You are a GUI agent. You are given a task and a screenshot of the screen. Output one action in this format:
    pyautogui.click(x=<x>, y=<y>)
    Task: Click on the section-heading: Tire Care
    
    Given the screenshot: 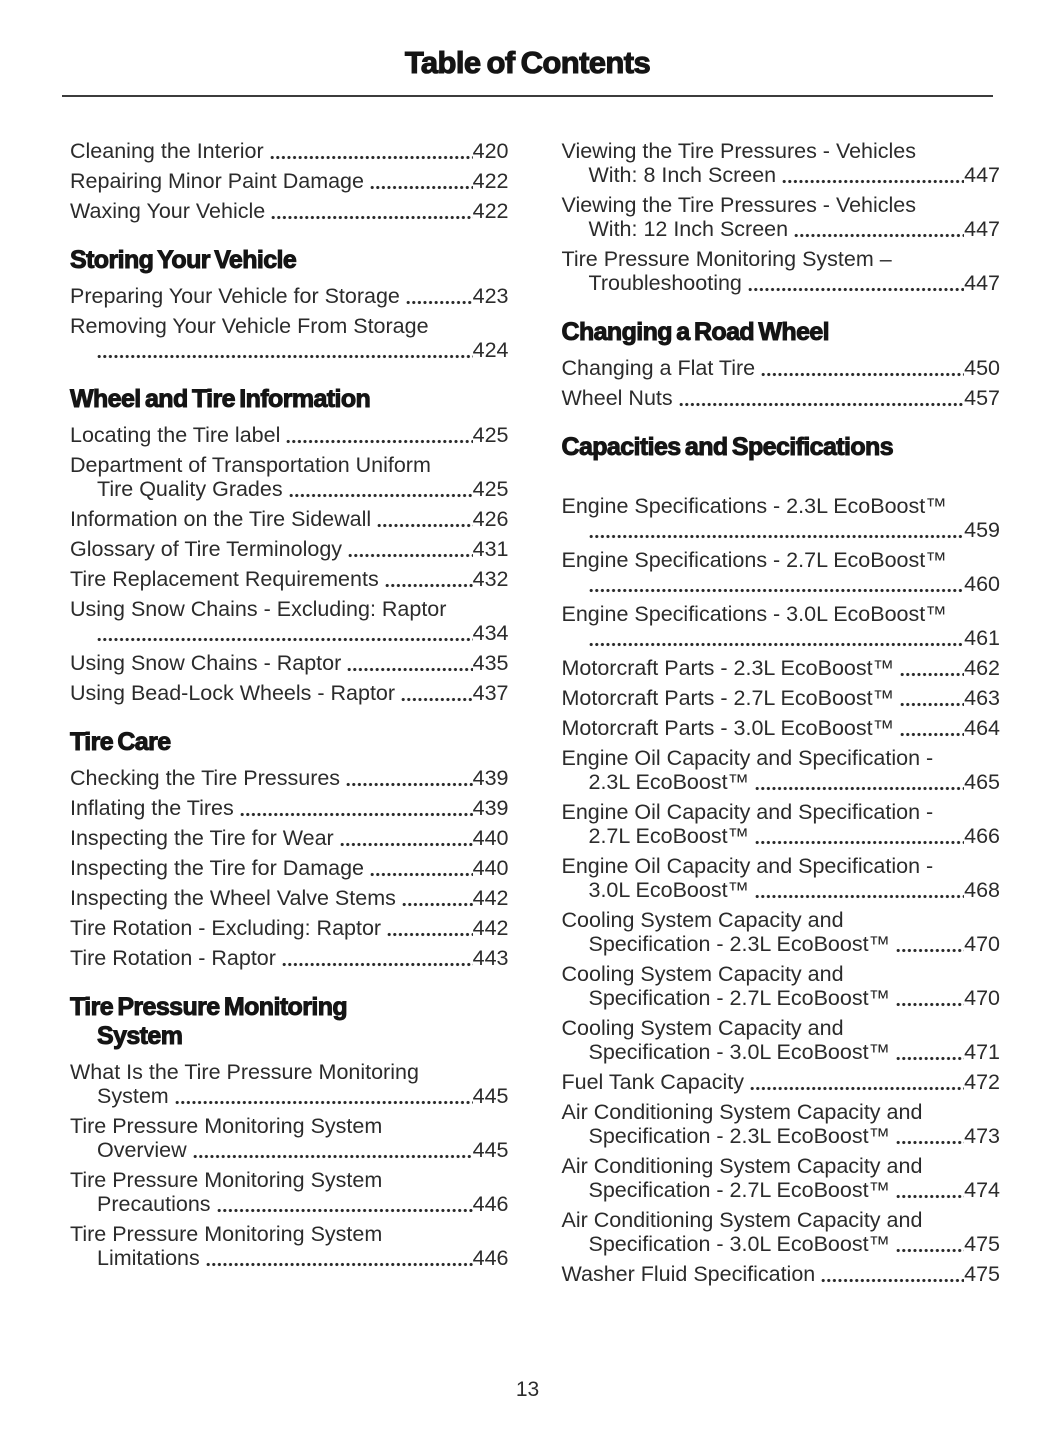 What is the action you would take?
    pyautogui.click(x=289, y=742)
    